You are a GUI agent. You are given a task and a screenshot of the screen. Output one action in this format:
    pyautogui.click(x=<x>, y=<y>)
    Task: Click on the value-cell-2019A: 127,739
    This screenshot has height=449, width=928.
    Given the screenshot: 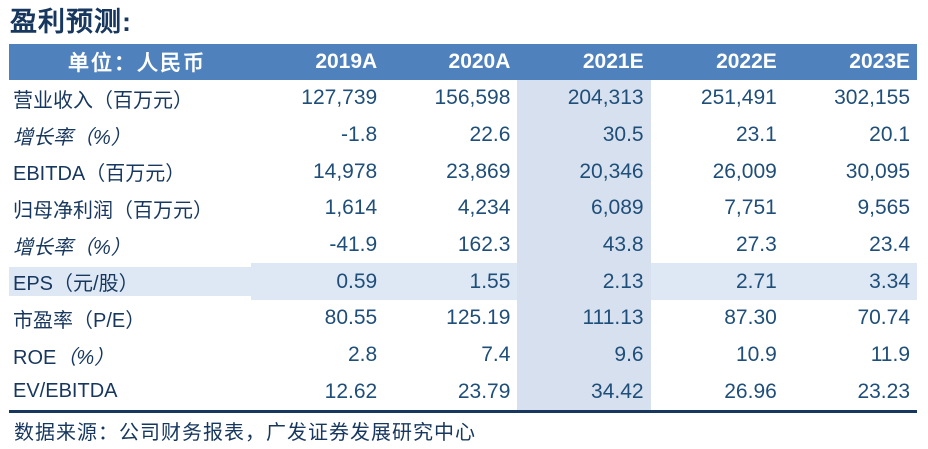 What is the action you would take?
    pyautogui.click(x=339, y=98)
    